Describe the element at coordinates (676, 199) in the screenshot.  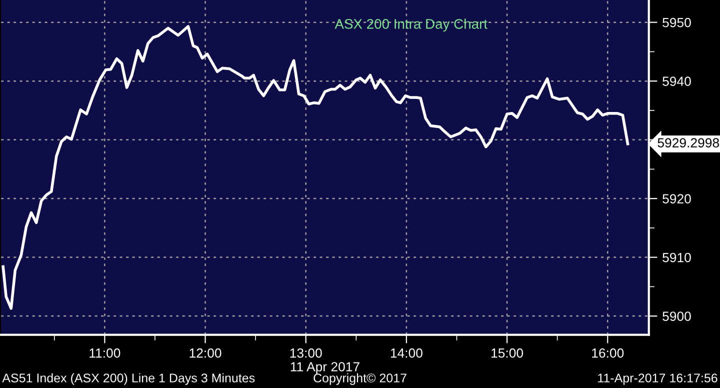
I see `y-tick-label: 5920` at that location.